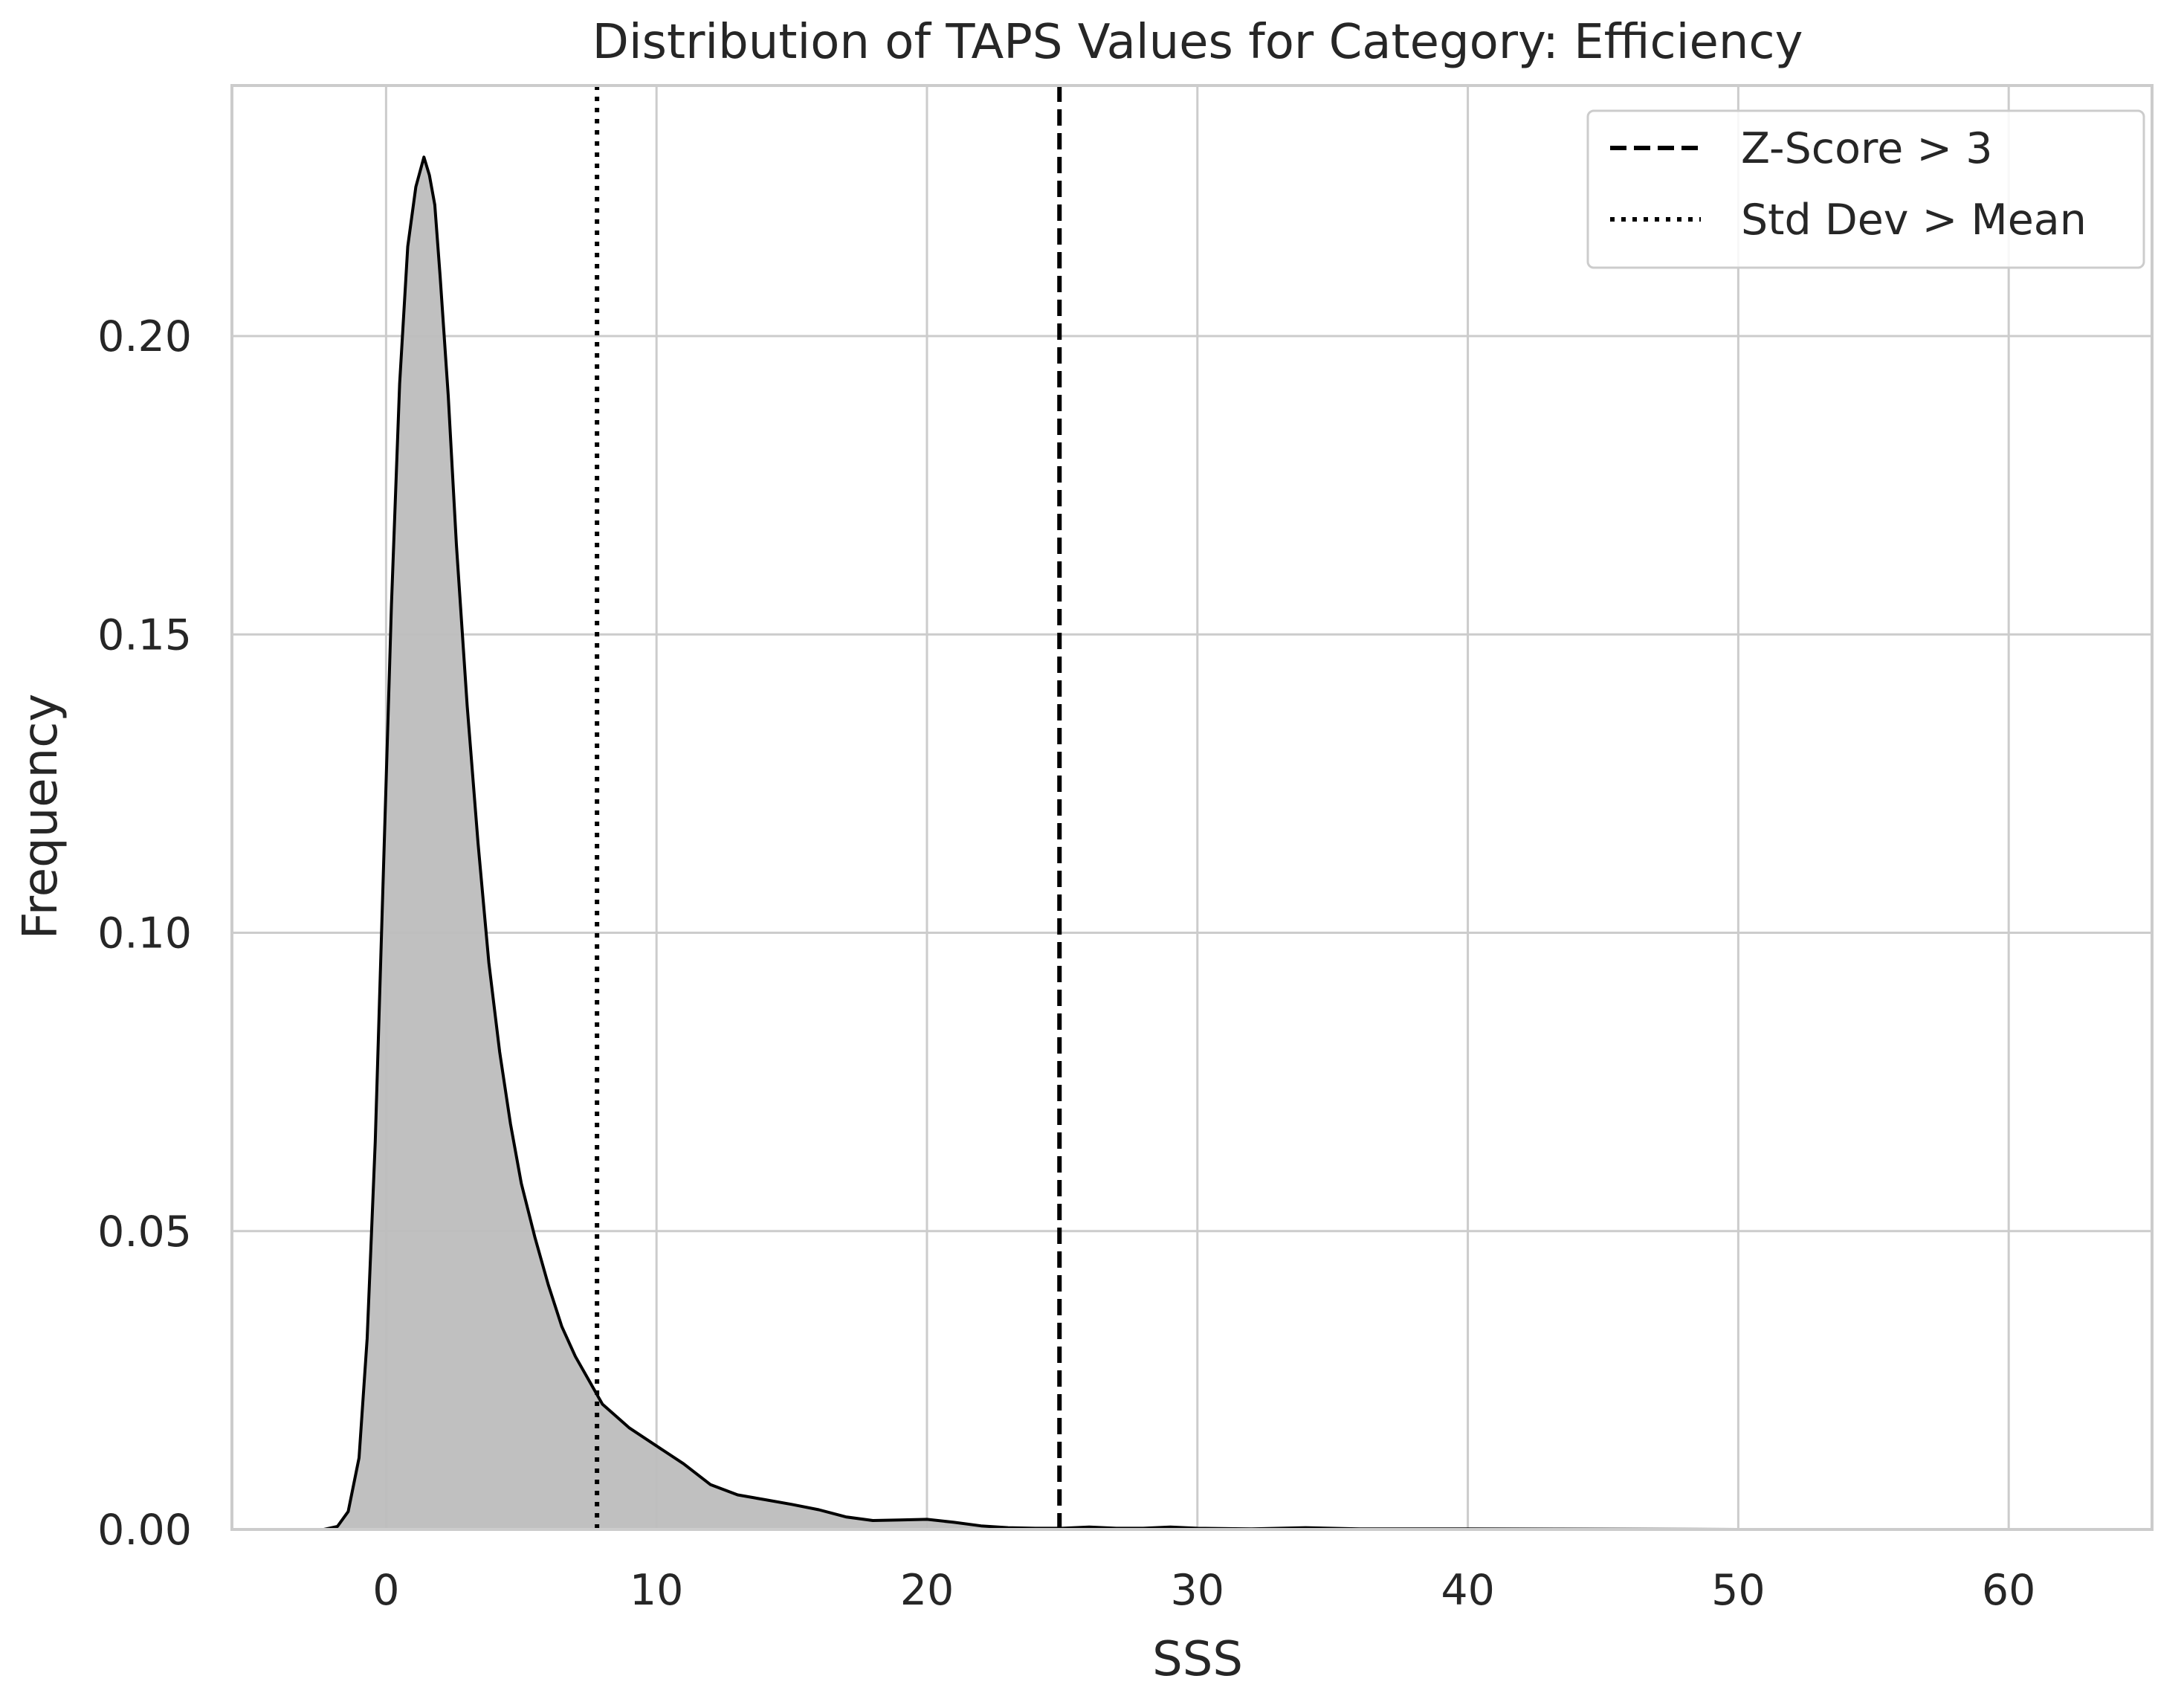  What do you see at coordinates (1198, 1591) in the screenshot?
I see `x-tick-label: 30` at bounding box center [1198, 1591].